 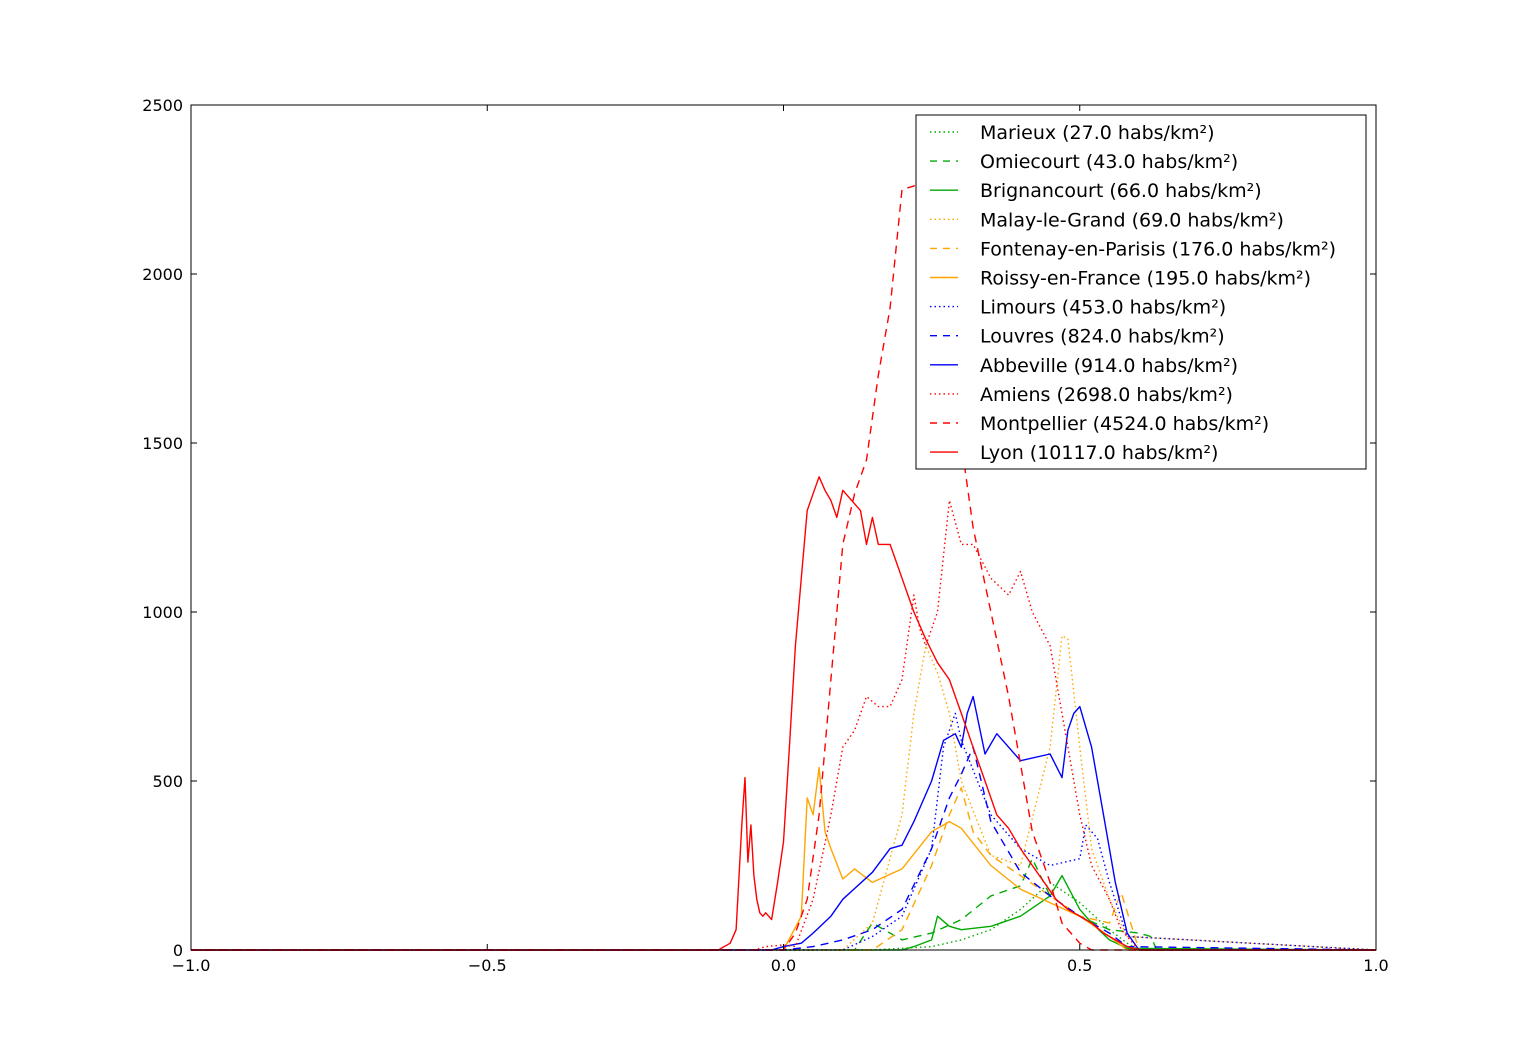 I want to click on y-tick-label: 2500, so click(x=162, y=105).